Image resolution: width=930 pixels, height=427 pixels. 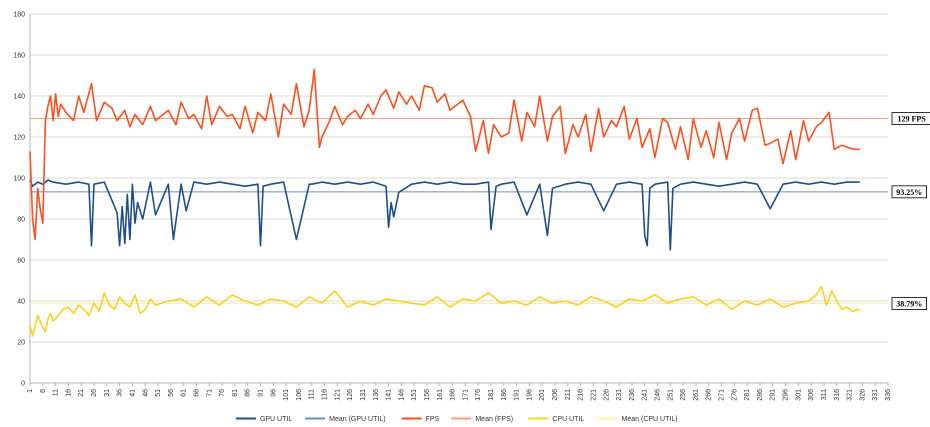 What do you see at coordinates (696, 395) in the screenshot?
I see `x-tick-label-261: 261` at bounding box center [696, 395].